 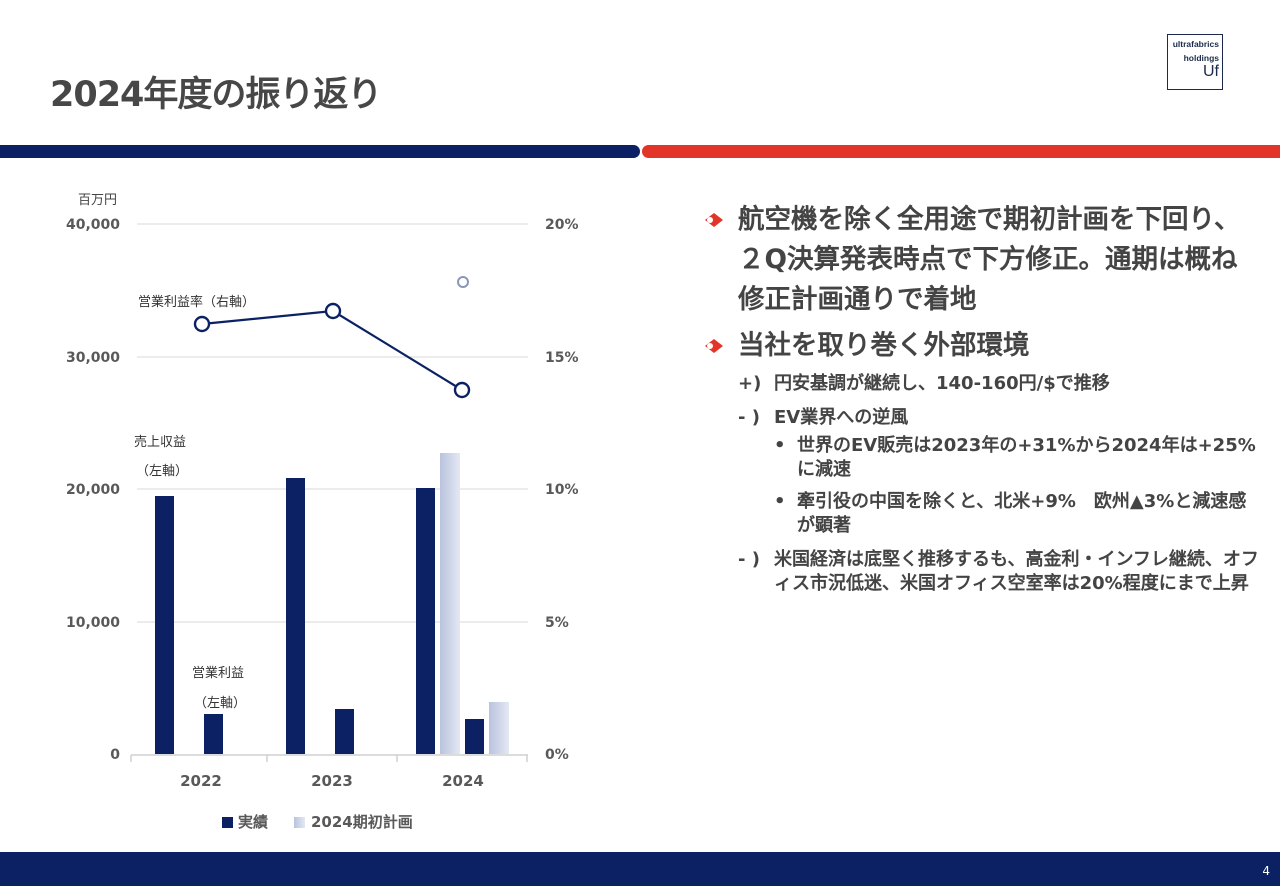 I want to click on logo-line1: ultrafabrics, so click(x=1195, y=44).